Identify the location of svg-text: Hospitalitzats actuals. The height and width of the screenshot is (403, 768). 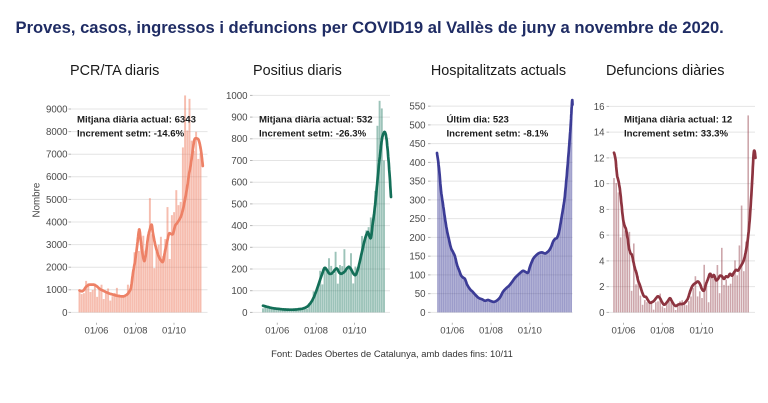
(498, 71).